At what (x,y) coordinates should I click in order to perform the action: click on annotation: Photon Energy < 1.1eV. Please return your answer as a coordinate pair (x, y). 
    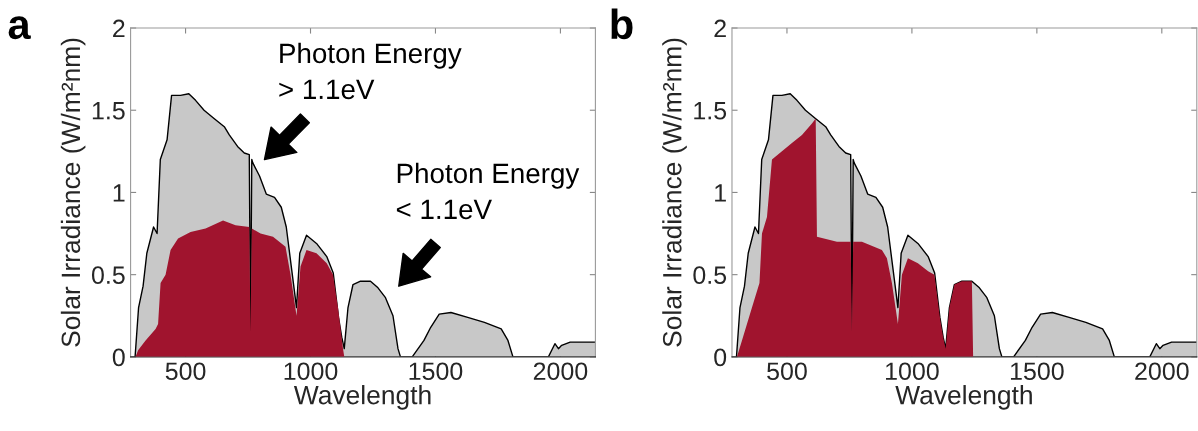
    Looking at the image, I should click on (488, 191).